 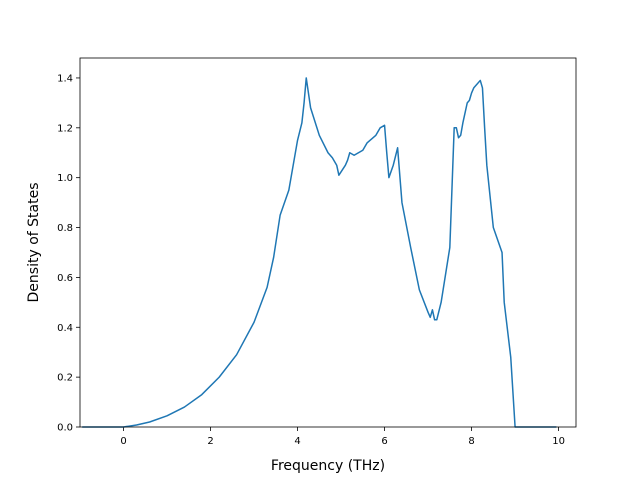 I want to click on x-axis-ticks: 0 2 4 6 8 10, so click(x=342, y=437).